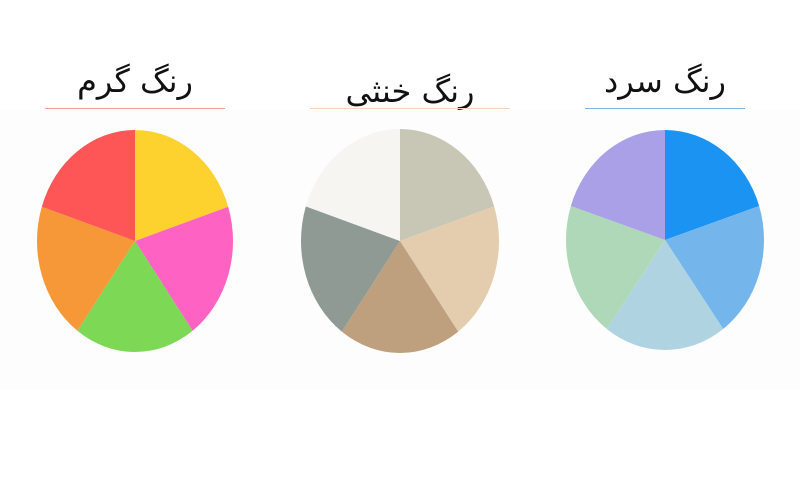 This screenshot has width=800, height=500. What do you see at coordinates (410, 108) in the screenshot?
I see `neutral-title-underline` at bounding box center [410, 108].